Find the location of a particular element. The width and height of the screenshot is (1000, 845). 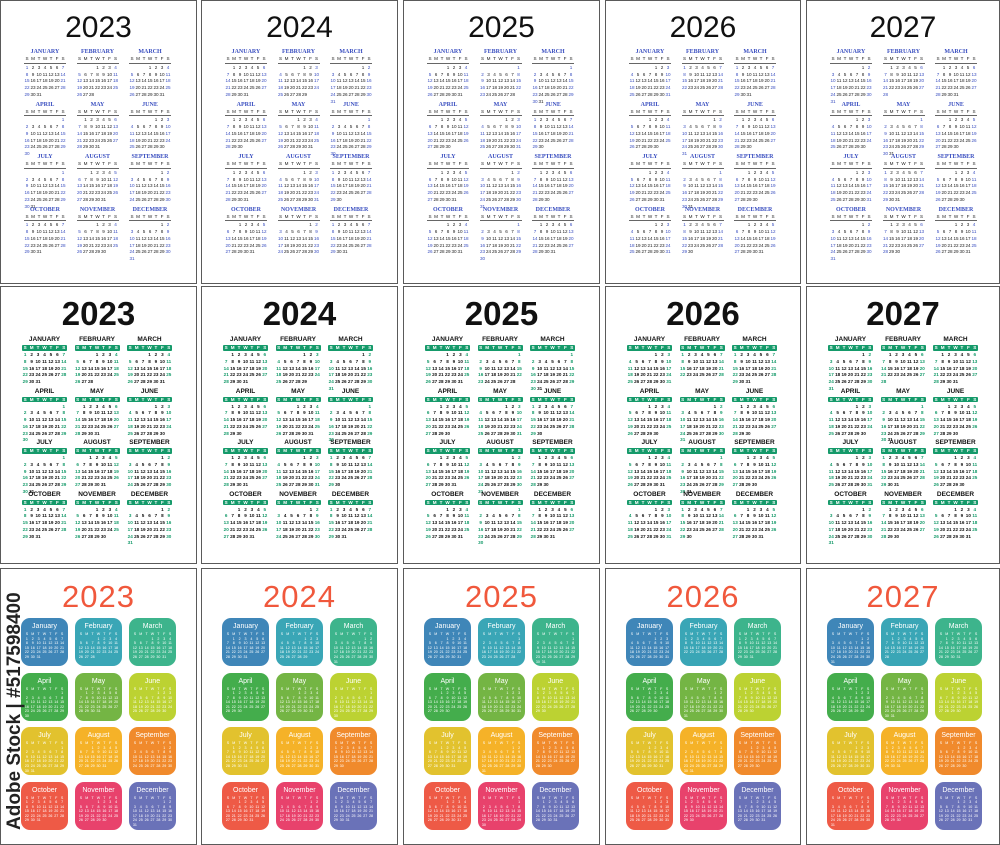

weekday-label: M is located at coordinates (689, 450).